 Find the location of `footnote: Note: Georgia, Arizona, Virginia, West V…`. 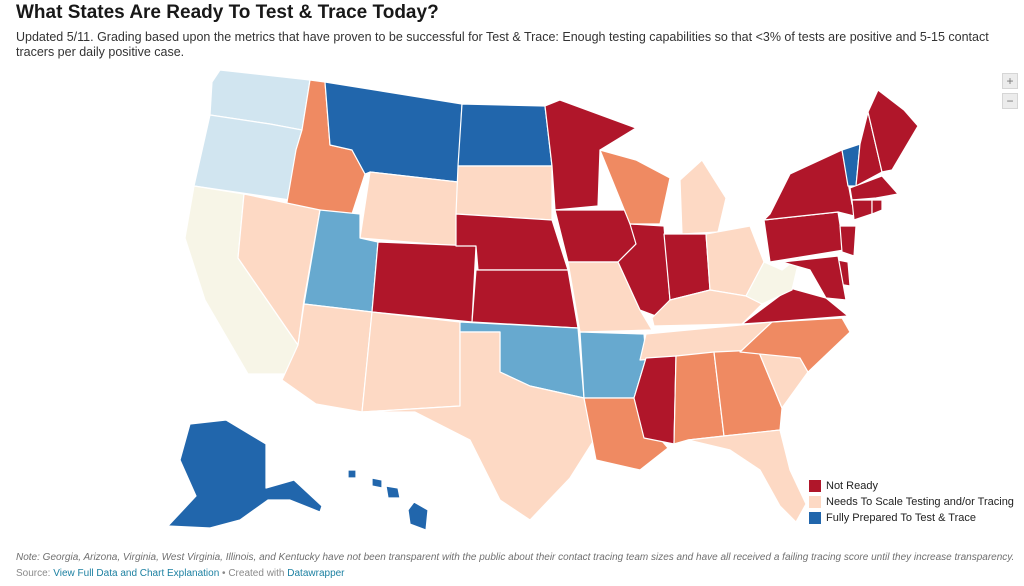

footnote: Note: Georgia, Arizona, Virginia, West V… is located at coordinates (515, 557).